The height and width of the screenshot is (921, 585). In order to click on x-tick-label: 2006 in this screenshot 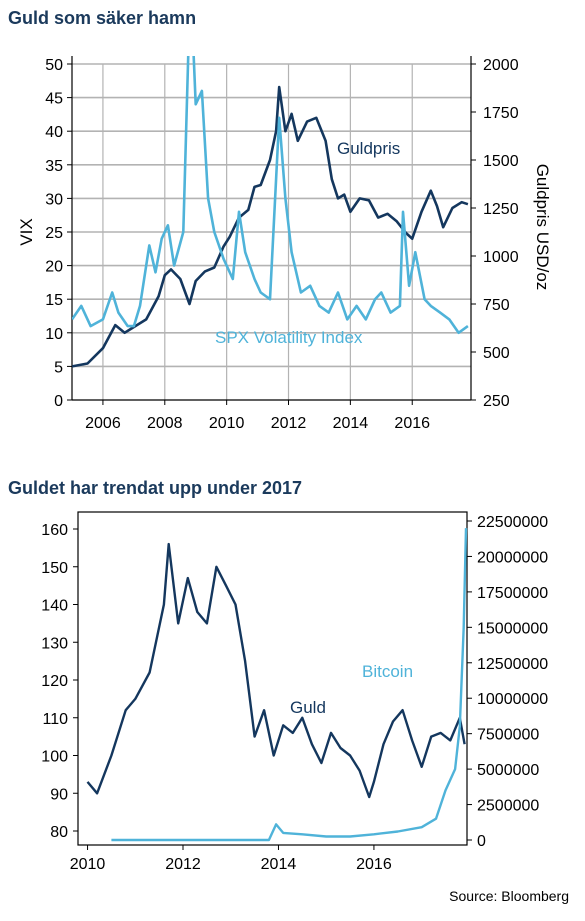, I will do `click(103, 423)`.